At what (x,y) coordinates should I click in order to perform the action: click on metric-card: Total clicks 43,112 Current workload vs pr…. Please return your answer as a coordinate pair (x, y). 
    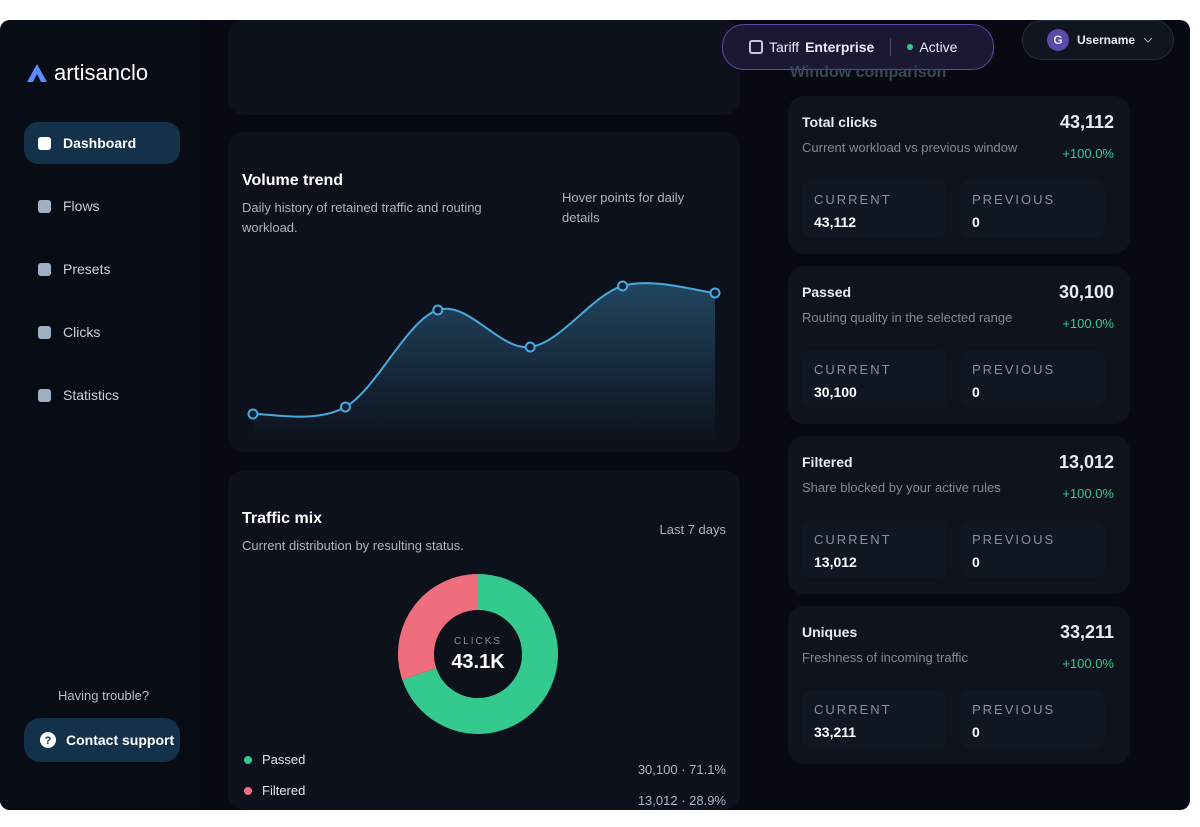
    Looking at the image, I should click on (959, 175).